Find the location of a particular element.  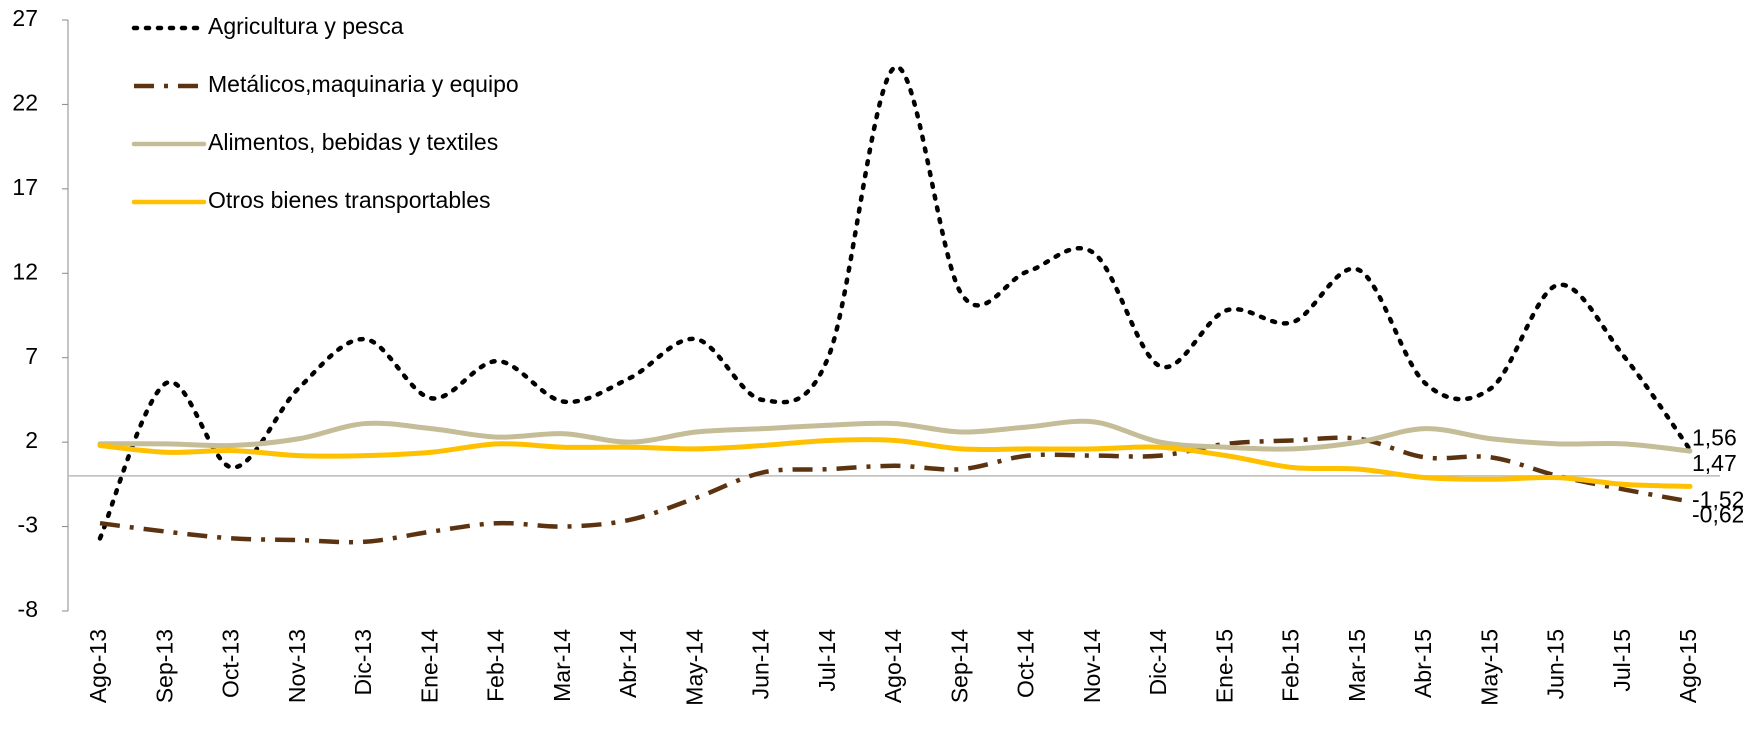

value-label: -0,62 is located at coordinates (1717, 514).